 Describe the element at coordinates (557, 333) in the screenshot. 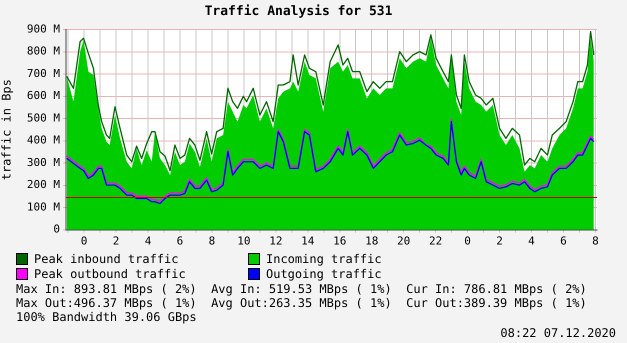

I see `text: 08:22 07.12.2020` at that location.